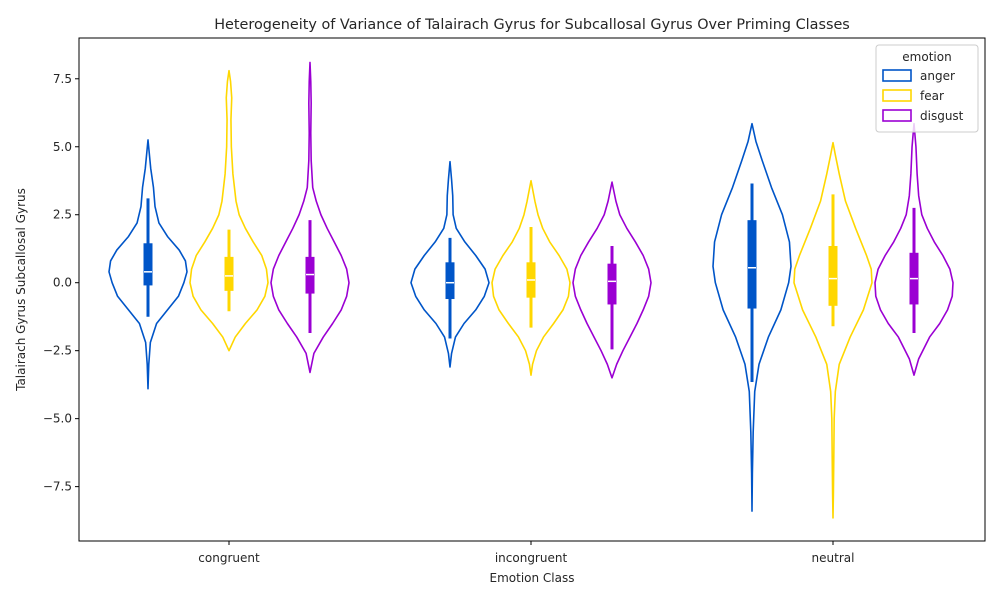 This screenshot has height=600, width=1000. What do you see at coordinates (62, 79) in the screenshot?
I see `y-tick-label: 7.5` at bounding box center [62, 79].